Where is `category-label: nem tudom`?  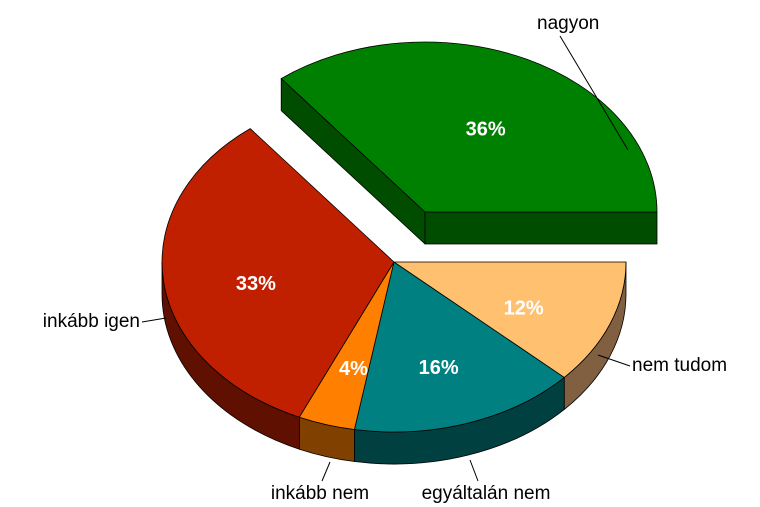
category-label: nem tudom is located at coordinates (679, 365).